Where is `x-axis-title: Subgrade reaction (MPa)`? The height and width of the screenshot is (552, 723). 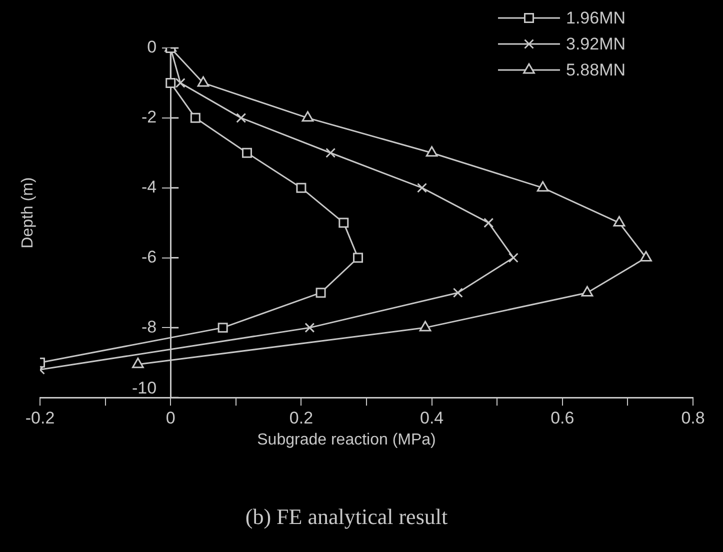
x-axis-title: Subgrade reaction (MPa) is located at coordinates (346, 439).